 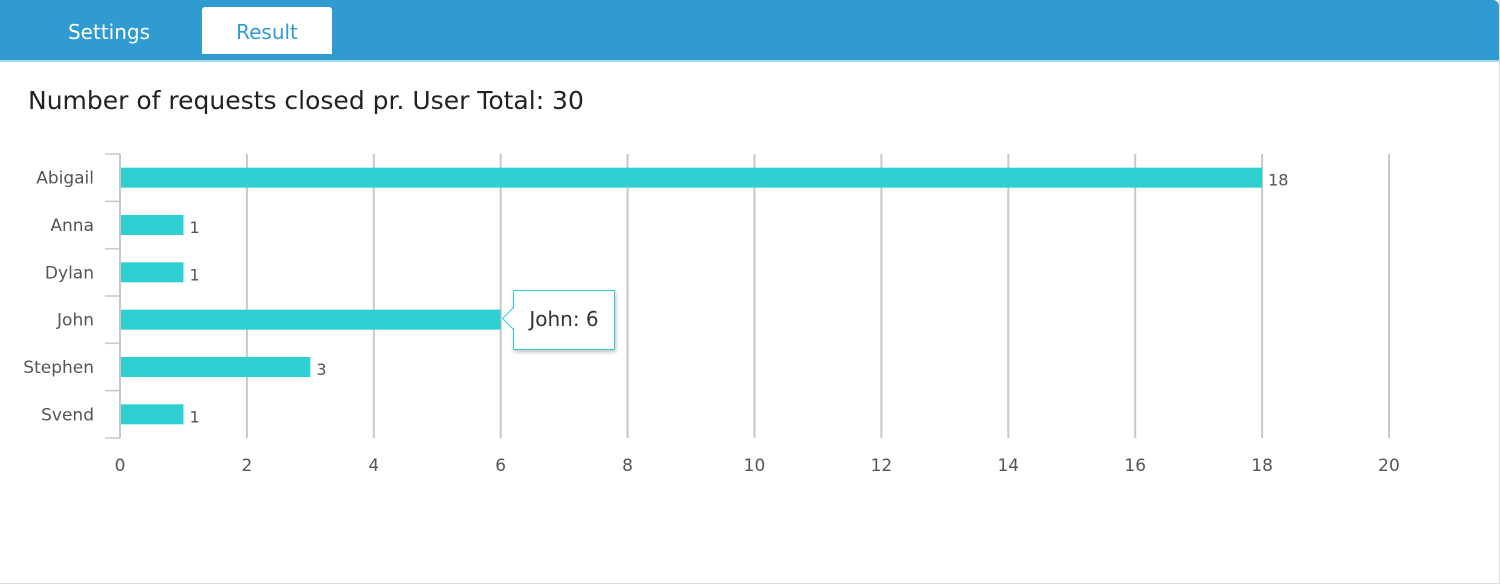 I want to click on bar-abigail, so click(x=692, y=177).